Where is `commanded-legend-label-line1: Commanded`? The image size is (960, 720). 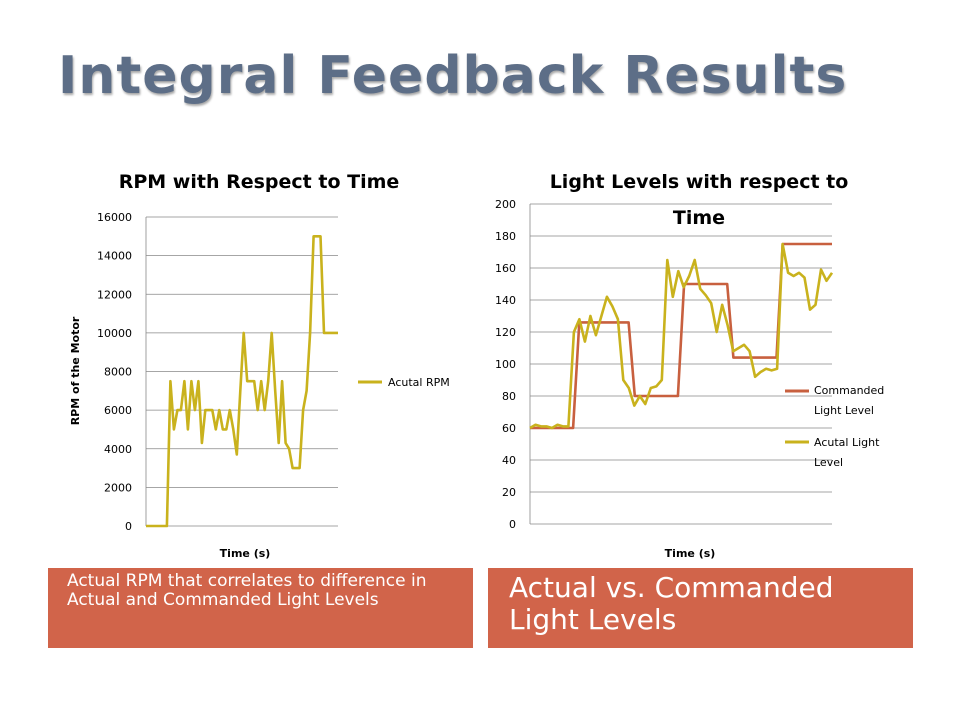
commanded-legend-label-line1: Commanded is located at coordinates (849, 390).